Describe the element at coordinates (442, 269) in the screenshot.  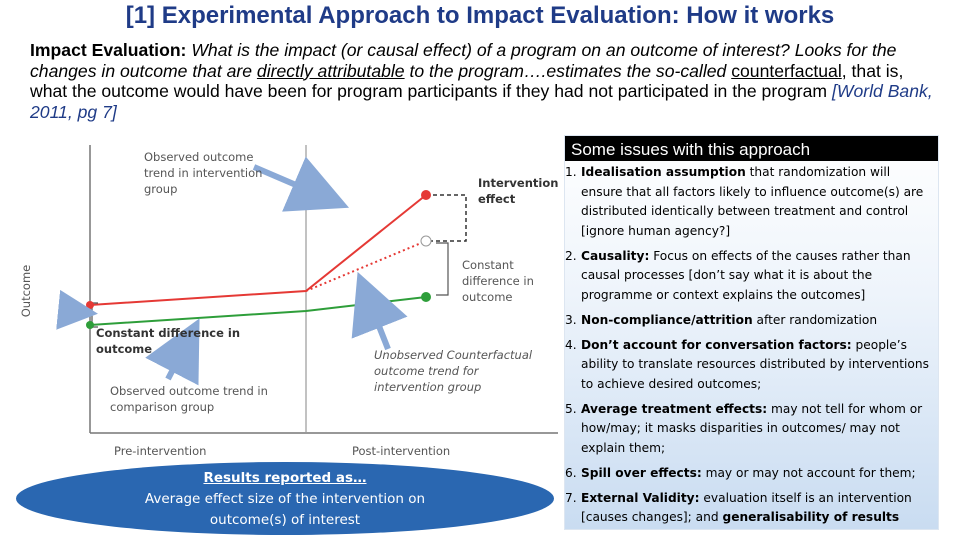
I see `constant-difference-bracket-right` at that location.